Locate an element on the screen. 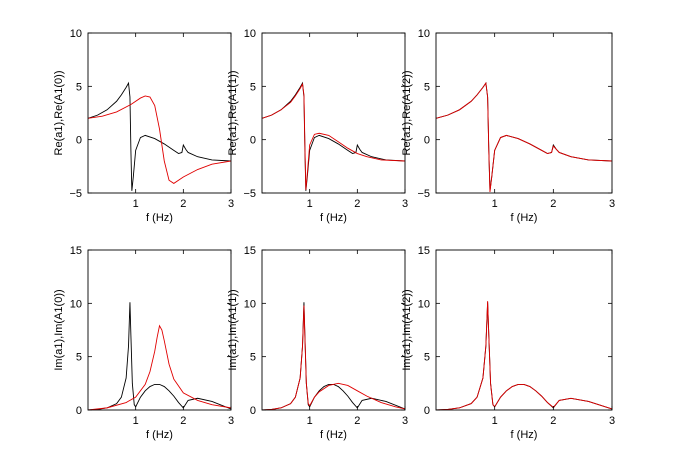 This screenshot has width=675, height=462. y-axis-label: Im(a1),Im(A1(0)) is located at coordinates (59, 329).